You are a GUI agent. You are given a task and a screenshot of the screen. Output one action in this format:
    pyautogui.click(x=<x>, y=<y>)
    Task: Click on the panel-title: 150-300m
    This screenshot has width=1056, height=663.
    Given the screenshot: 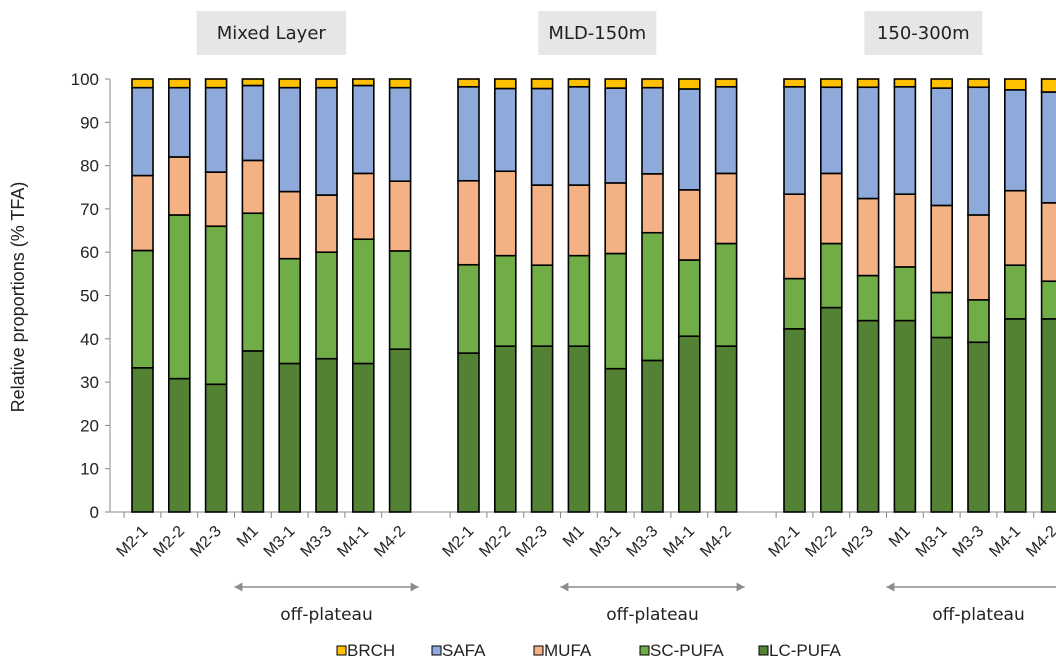 What is the action you would take?
    pyautogui.click(x=923, y=33)
    